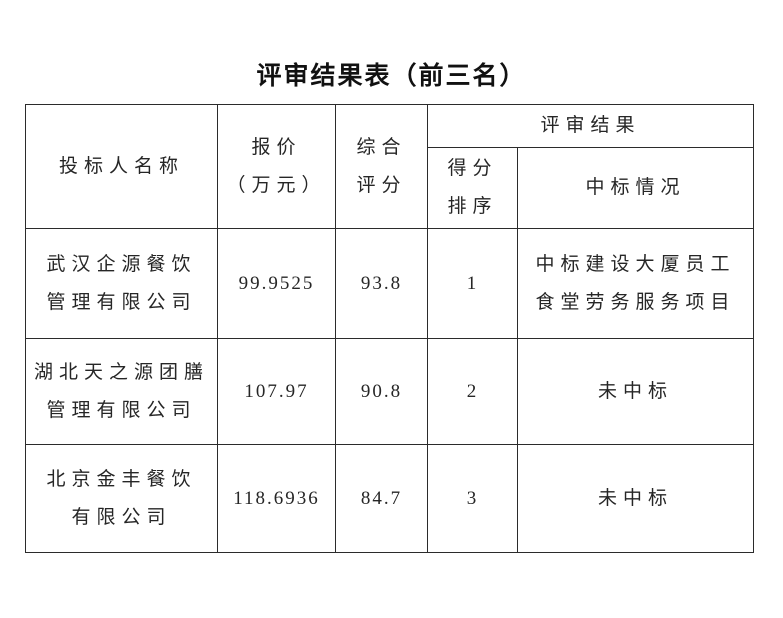  What do you see at coordinates (276, 498) in the screenshot?
I see `price-cell: 118.6936` at bounding box center [276, 498].